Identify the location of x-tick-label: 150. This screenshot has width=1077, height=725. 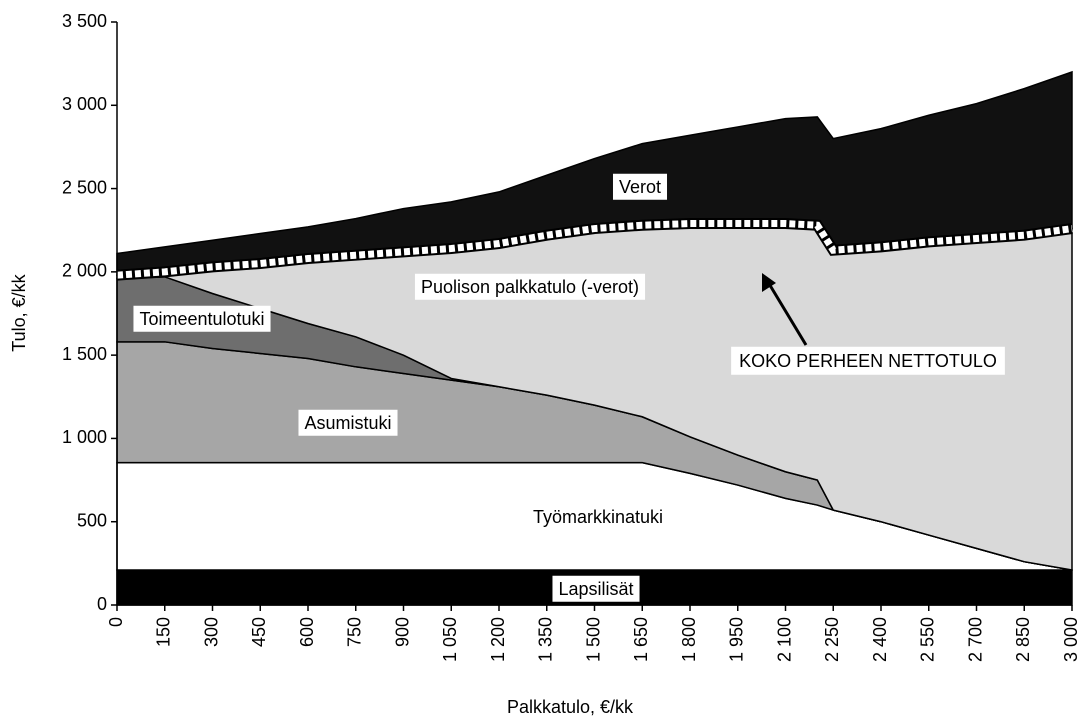
(164, 632).